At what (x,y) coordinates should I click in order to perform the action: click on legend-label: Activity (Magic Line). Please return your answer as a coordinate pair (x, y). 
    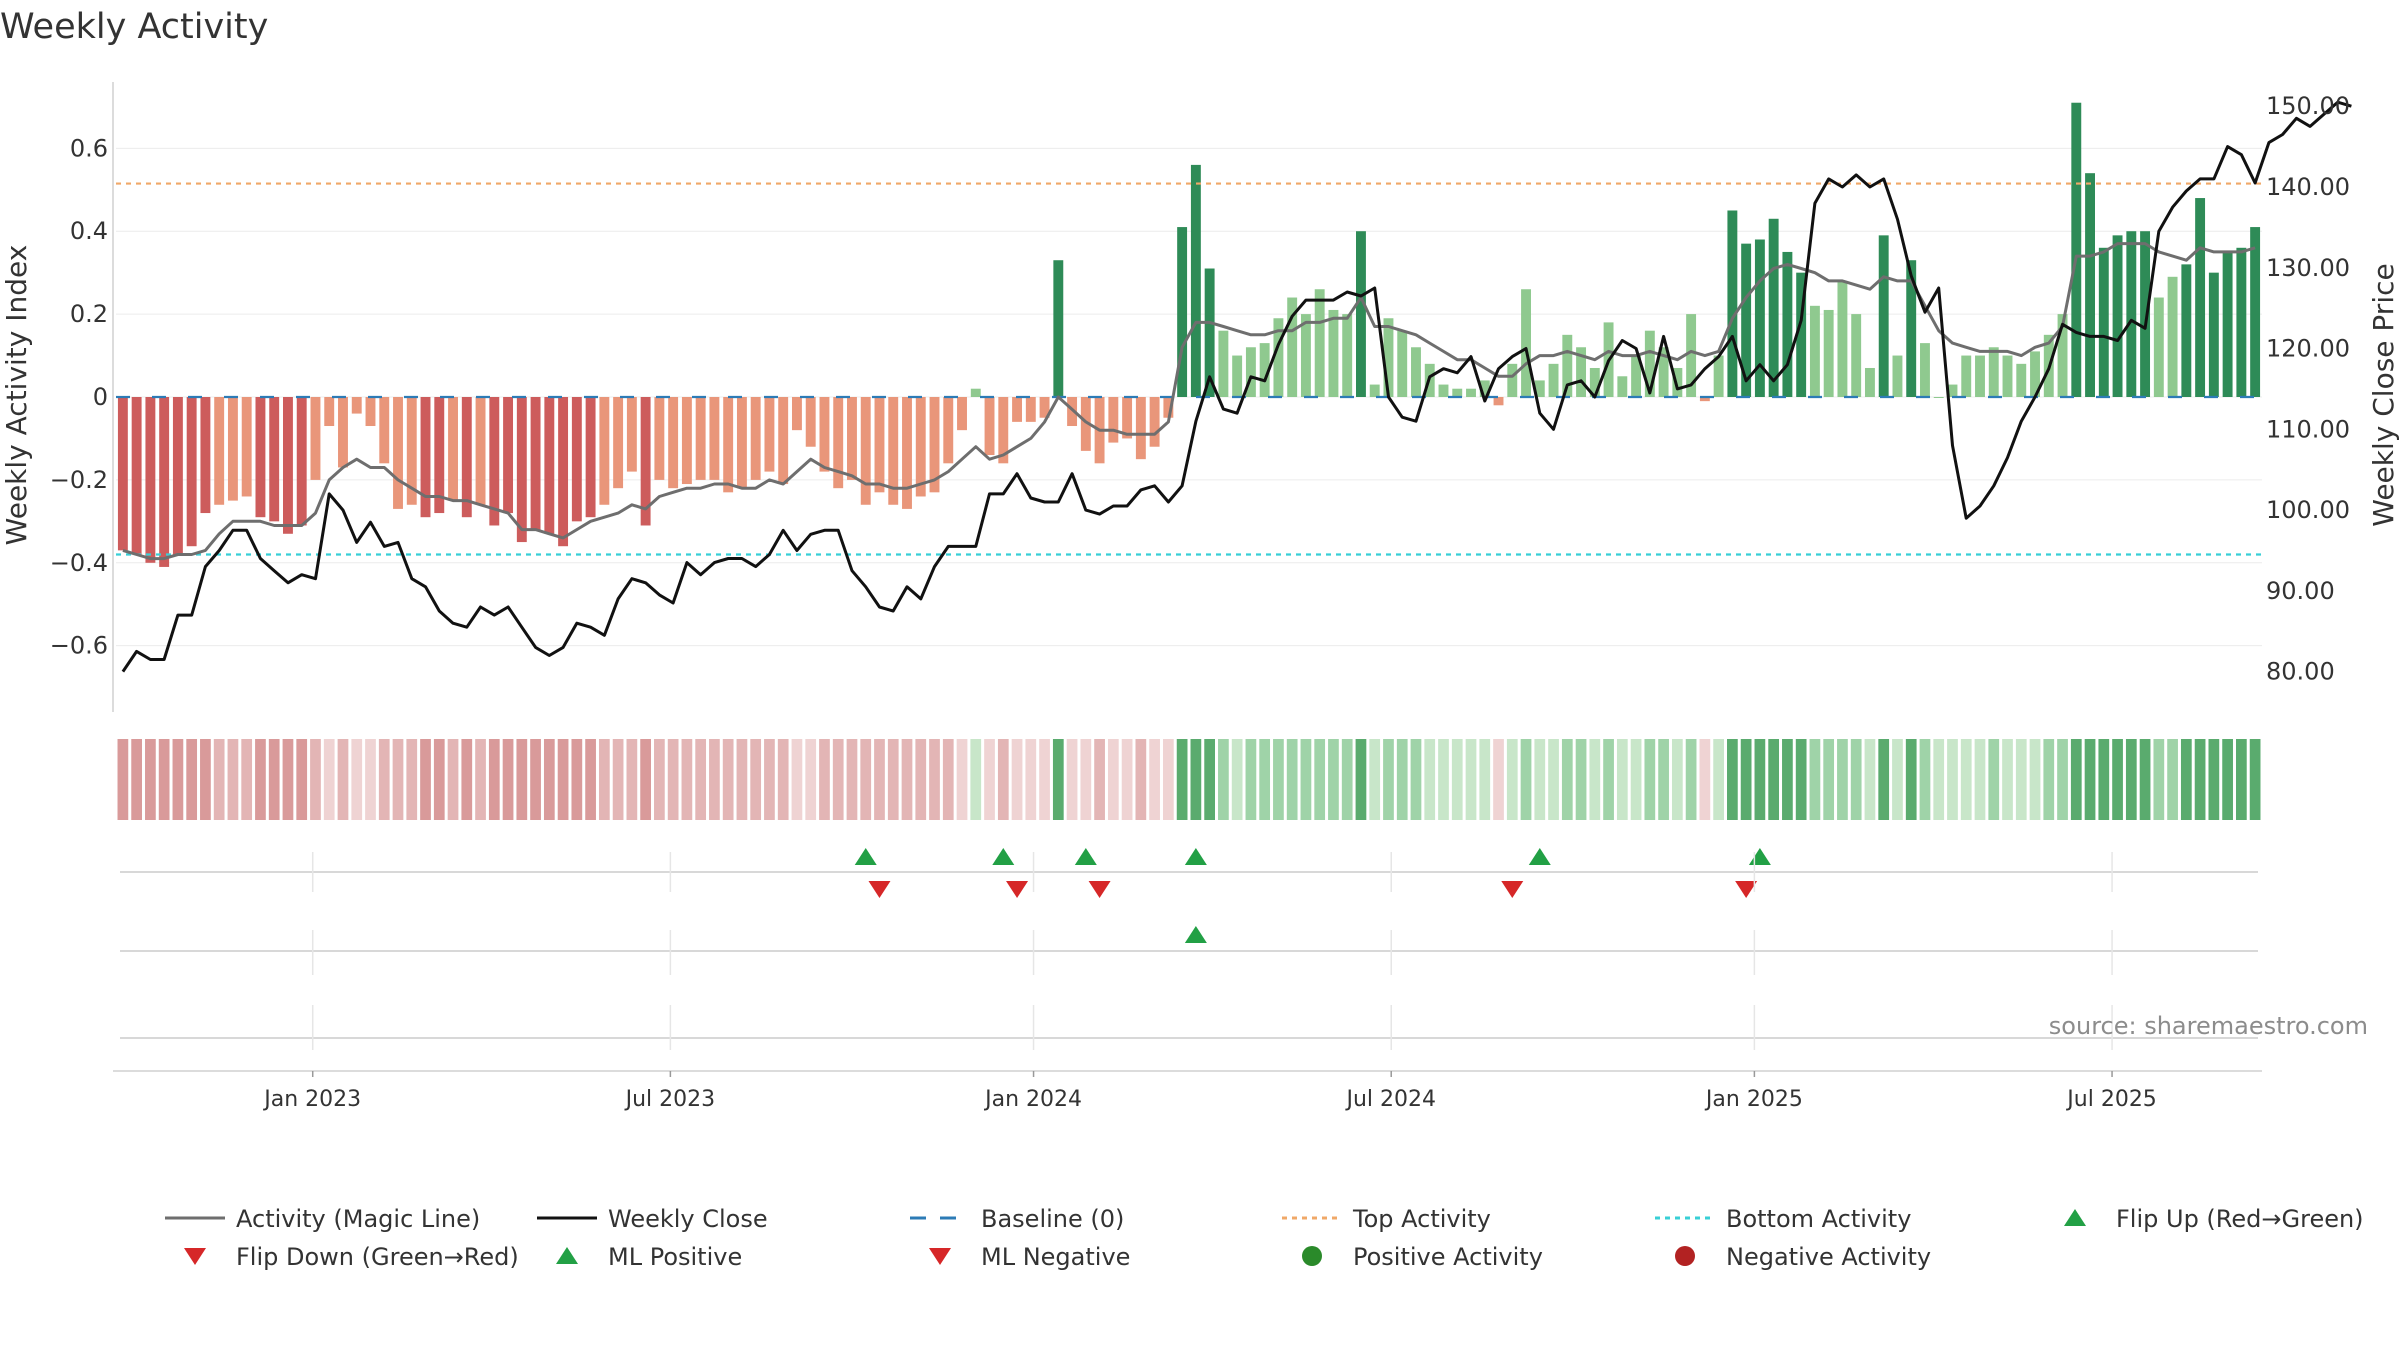
    Looking at the image, I should click on (358, 1219).